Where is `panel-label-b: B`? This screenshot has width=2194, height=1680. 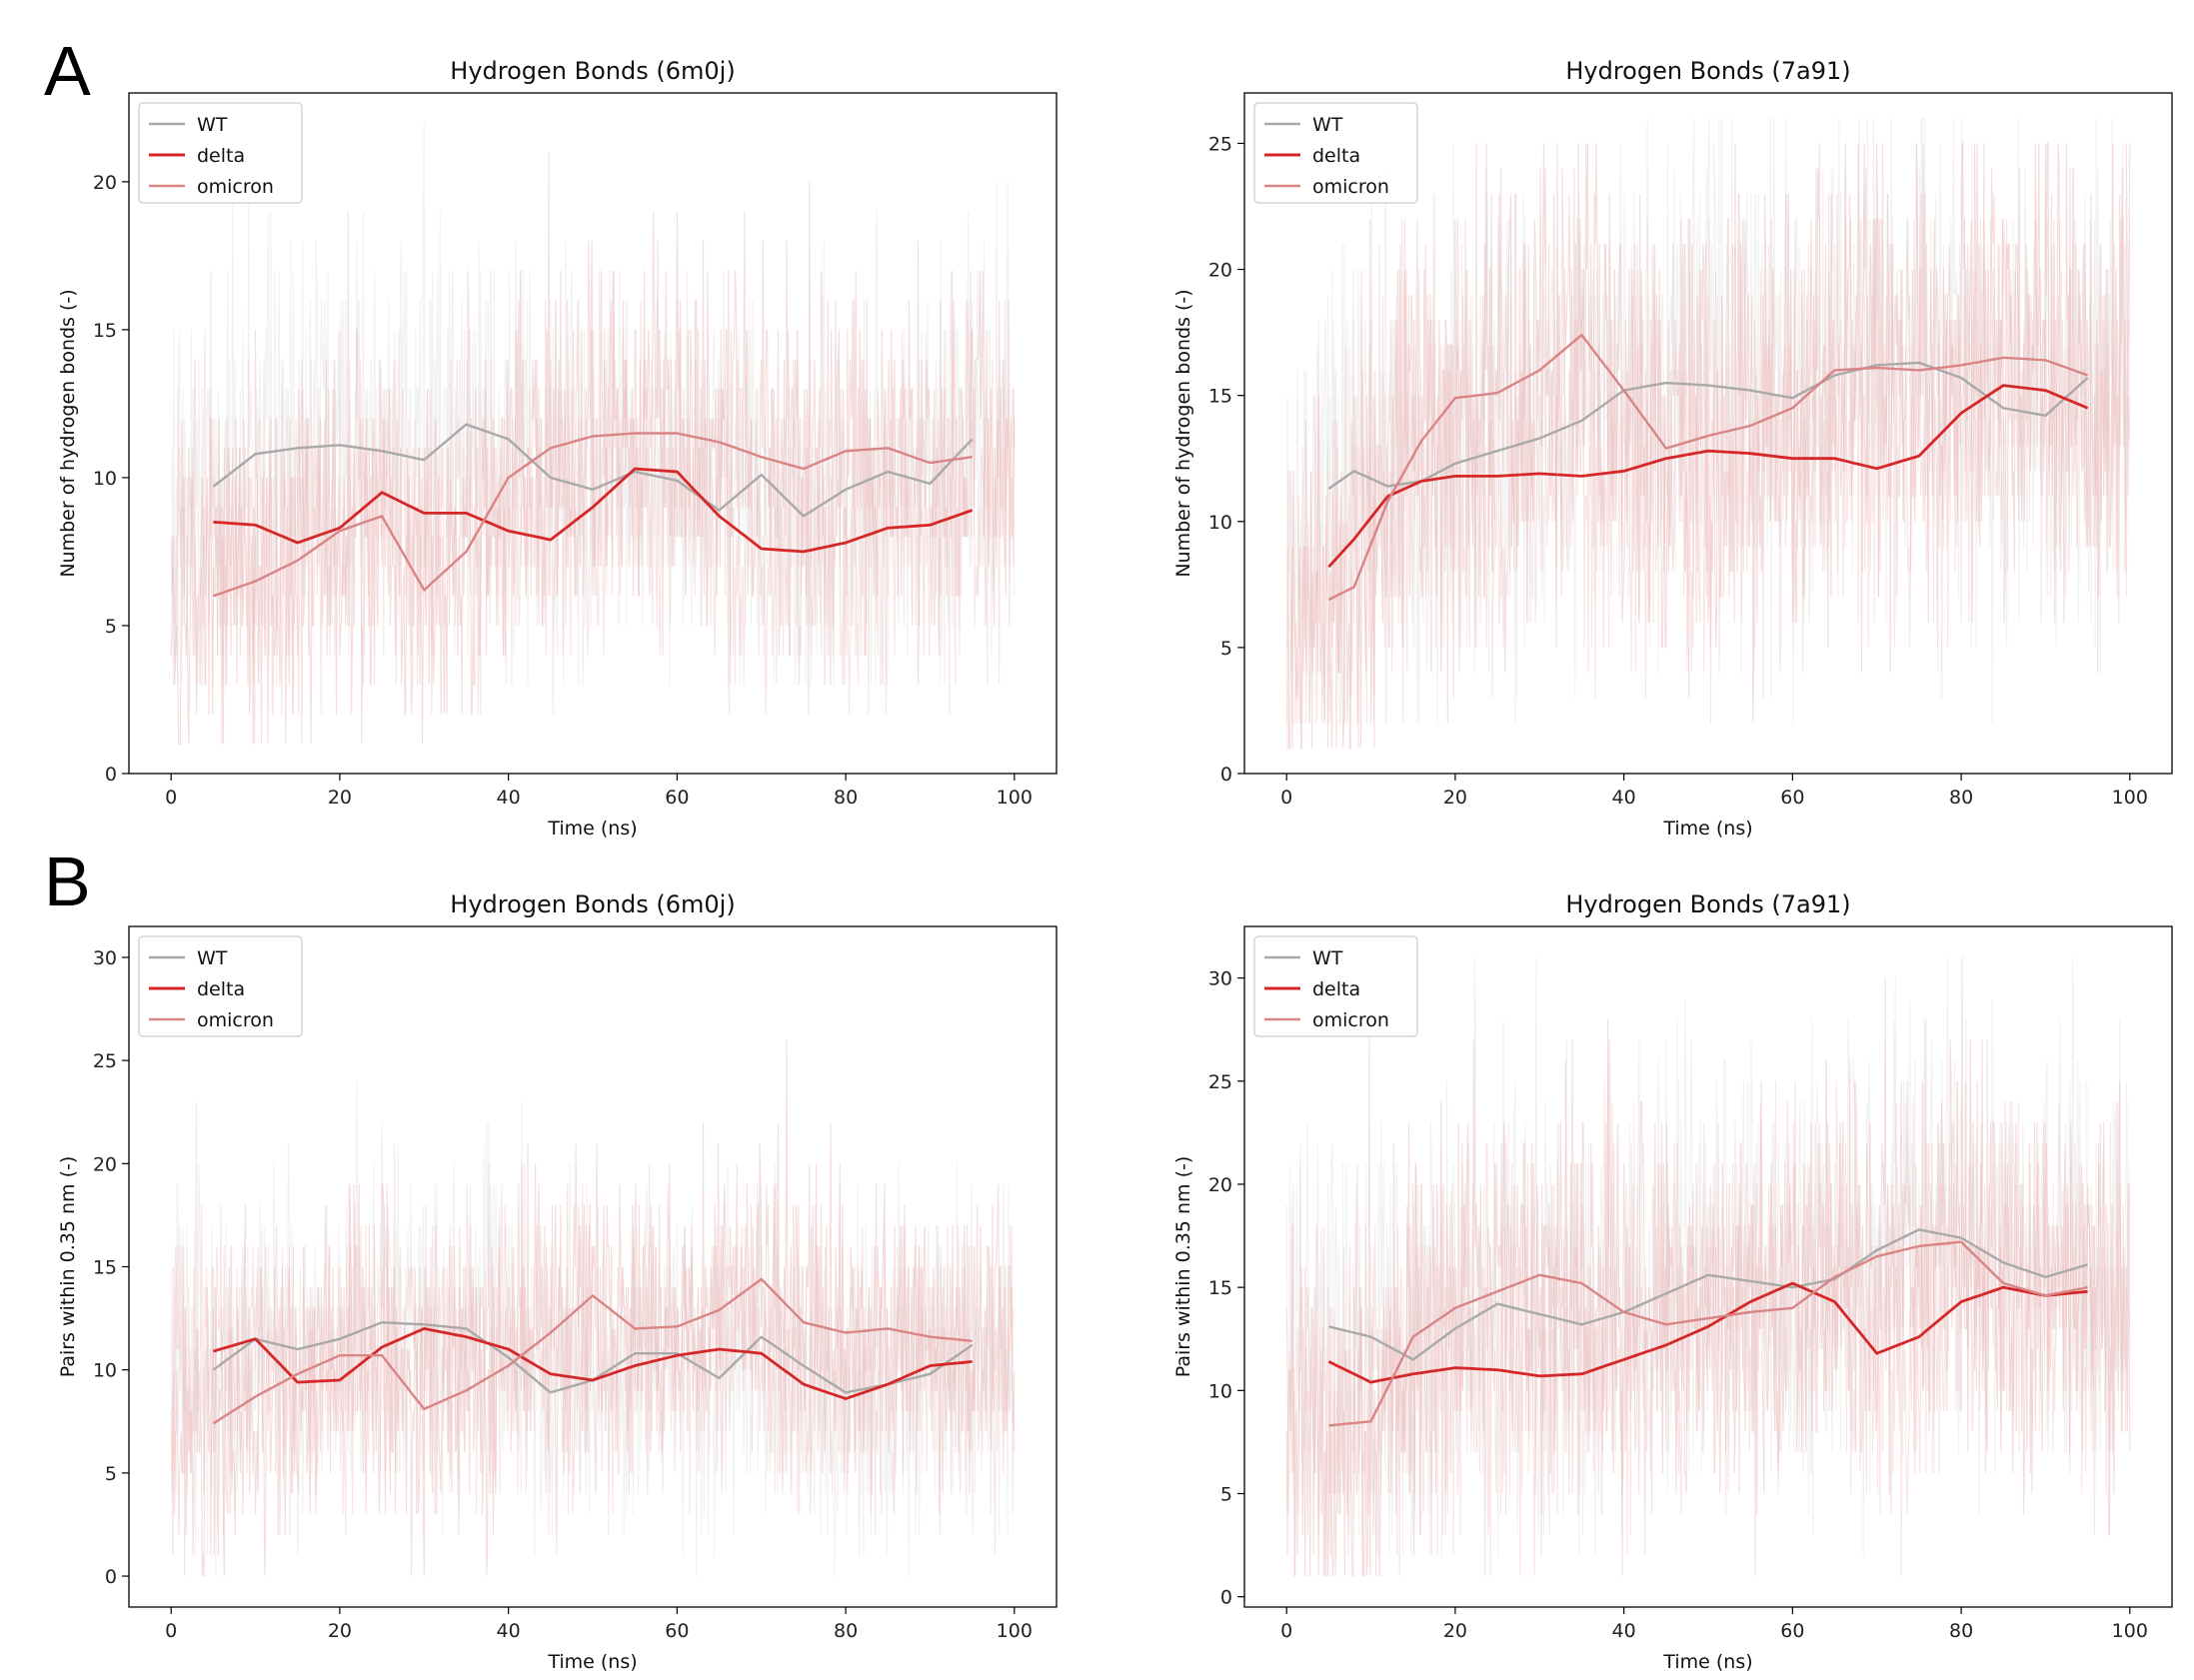 panel-label-b: B is located at coordinates (67, 881).